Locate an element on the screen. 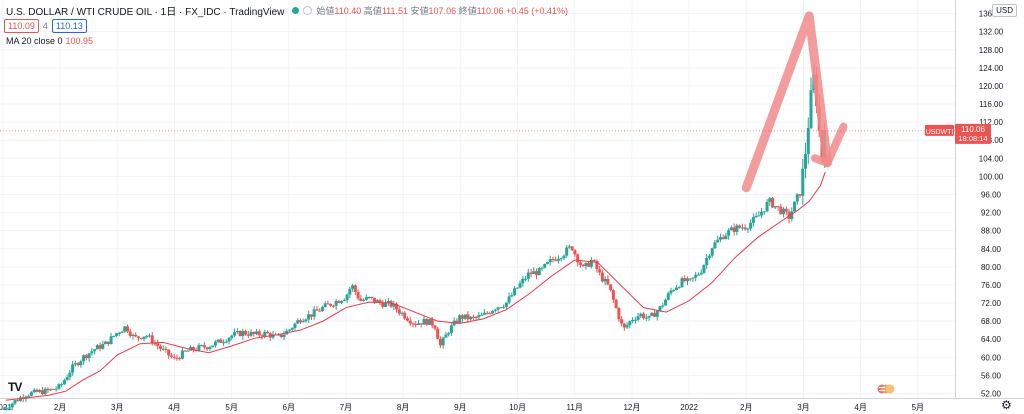 The width and height of the screenshot is (1024, 414). tradingview-logo: TV is located at coordinates (15, 387).